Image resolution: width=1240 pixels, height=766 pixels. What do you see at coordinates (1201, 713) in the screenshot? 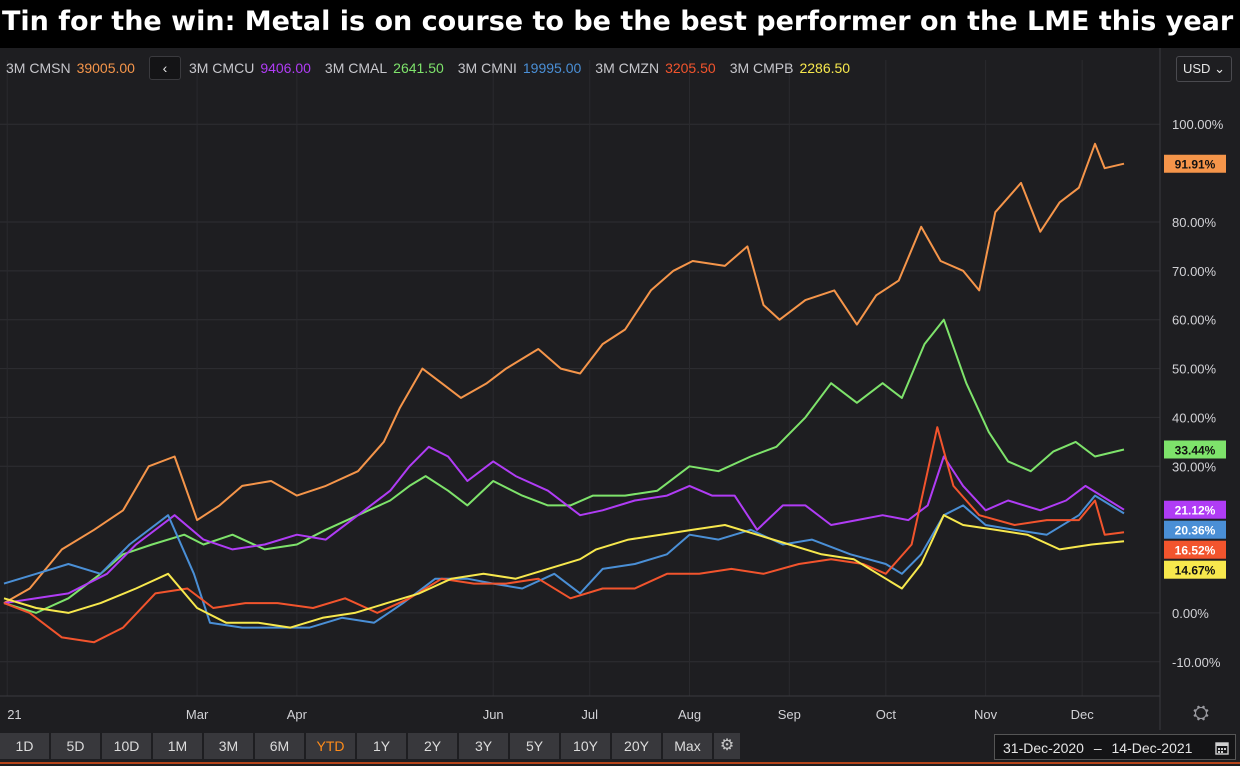
I see `chart-settings-icon: ⛭` at bounding box center [1201, 713].